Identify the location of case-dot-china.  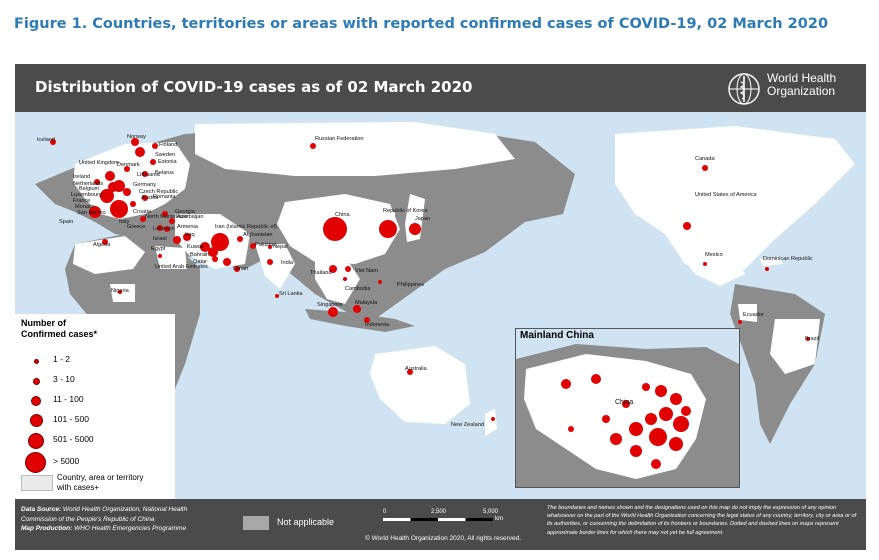
(335, 229).